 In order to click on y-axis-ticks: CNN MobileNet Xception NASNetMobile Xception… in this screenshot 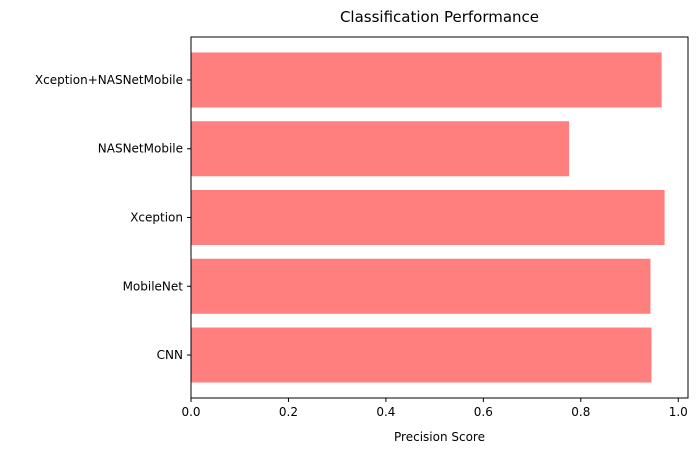, I will do `click(113, 217)`.